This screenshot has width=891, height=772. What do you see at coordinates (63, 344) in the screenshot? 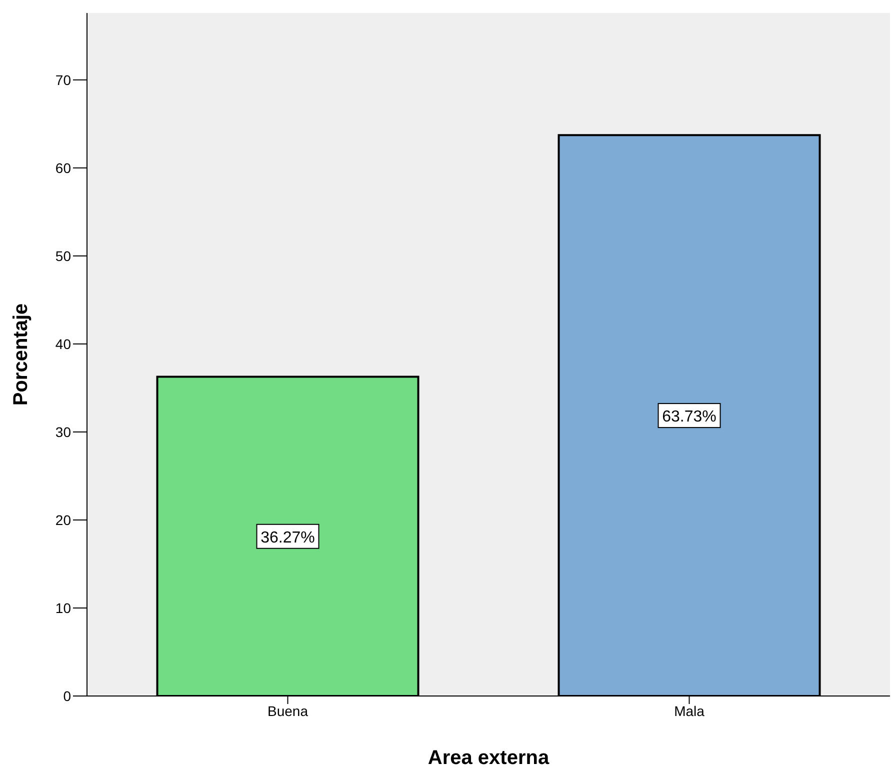
I see `y-tick-label: 40` at bounding box center [63, 344].